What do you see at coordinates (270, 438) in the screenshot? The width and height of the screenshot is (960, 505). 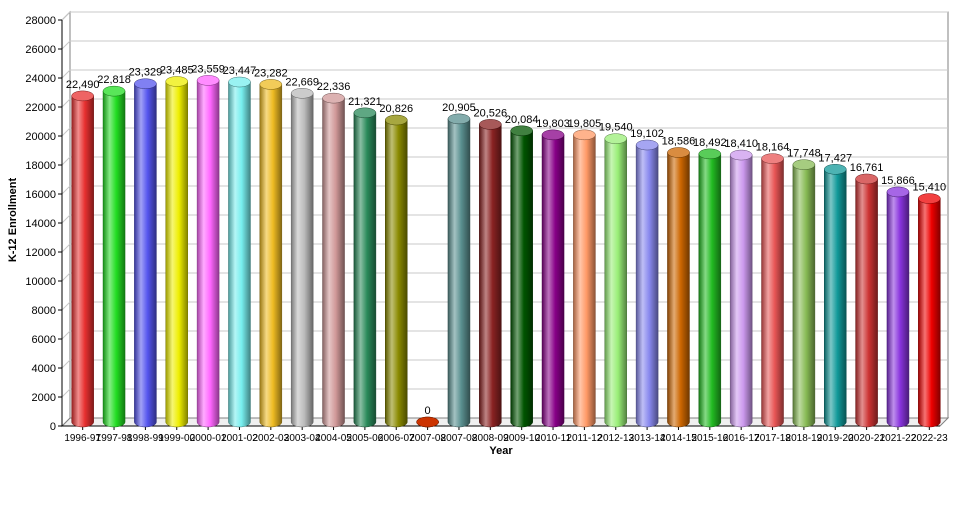 I see `x-tick-label: 2002-03` at bounding box center [270, 438].